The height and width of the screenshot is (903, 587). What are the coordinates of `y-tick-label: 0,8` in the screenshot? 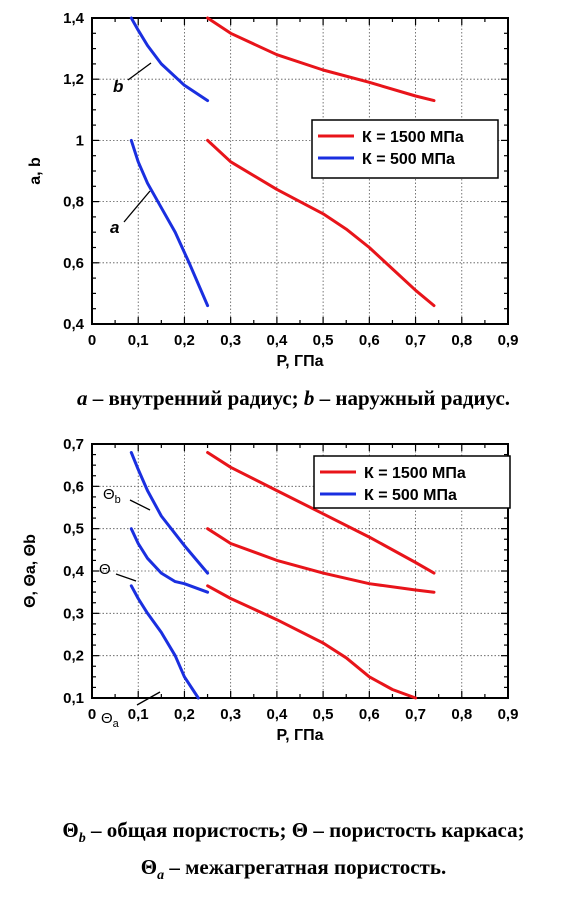 It's located at (73, 202).